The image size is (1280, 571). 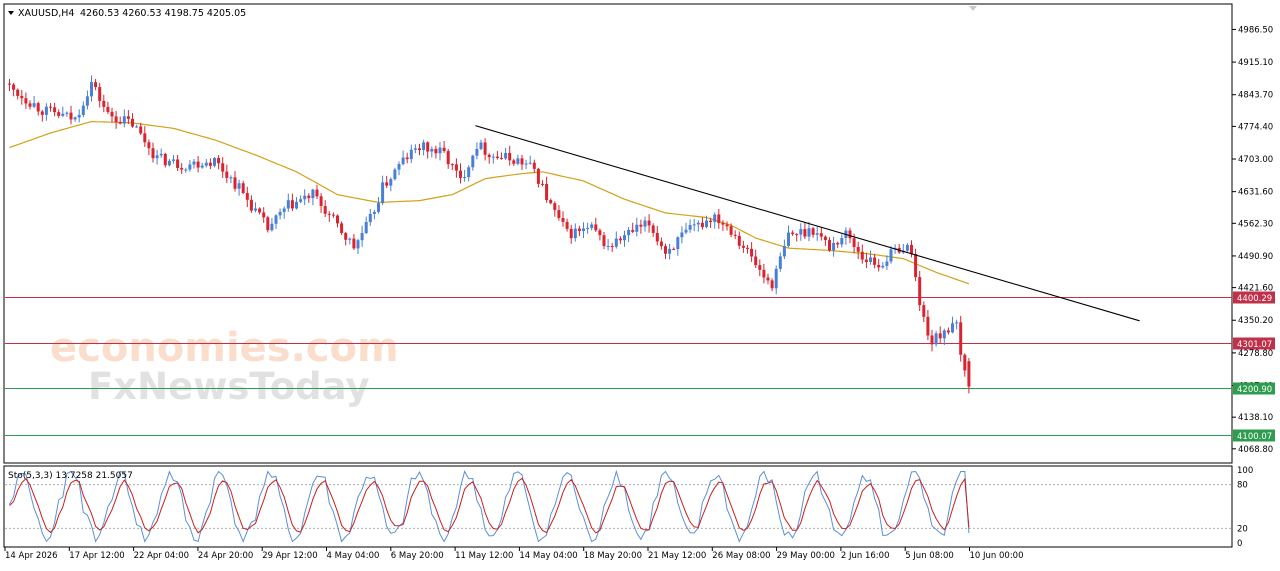 I want to click on chart-shift-icon, so click(x=973, y=8).